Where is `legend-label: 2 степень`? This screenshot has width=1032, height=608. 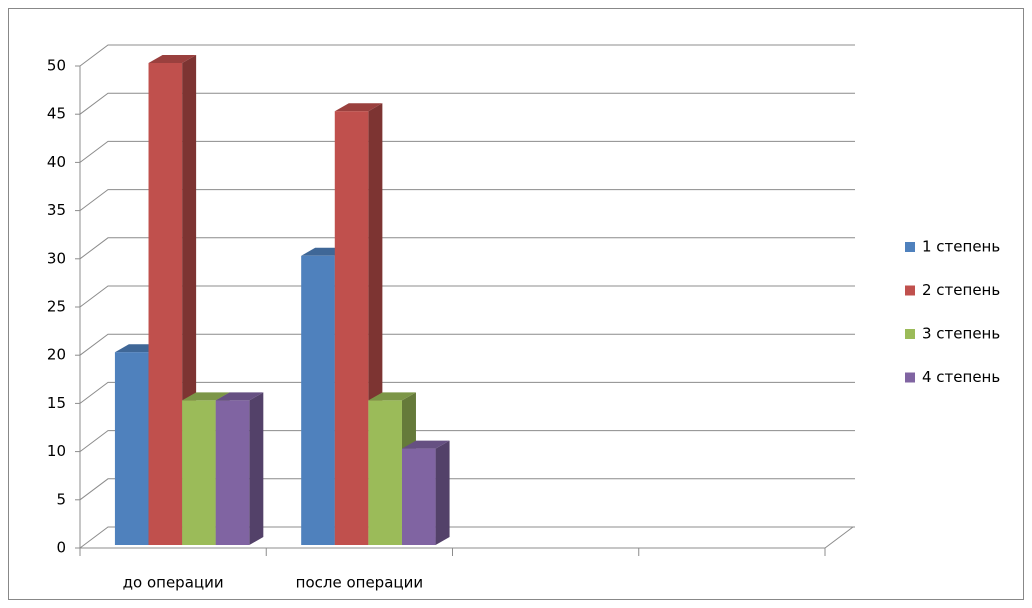
legend-label: 2 степень is located at coordinates (961, 290).